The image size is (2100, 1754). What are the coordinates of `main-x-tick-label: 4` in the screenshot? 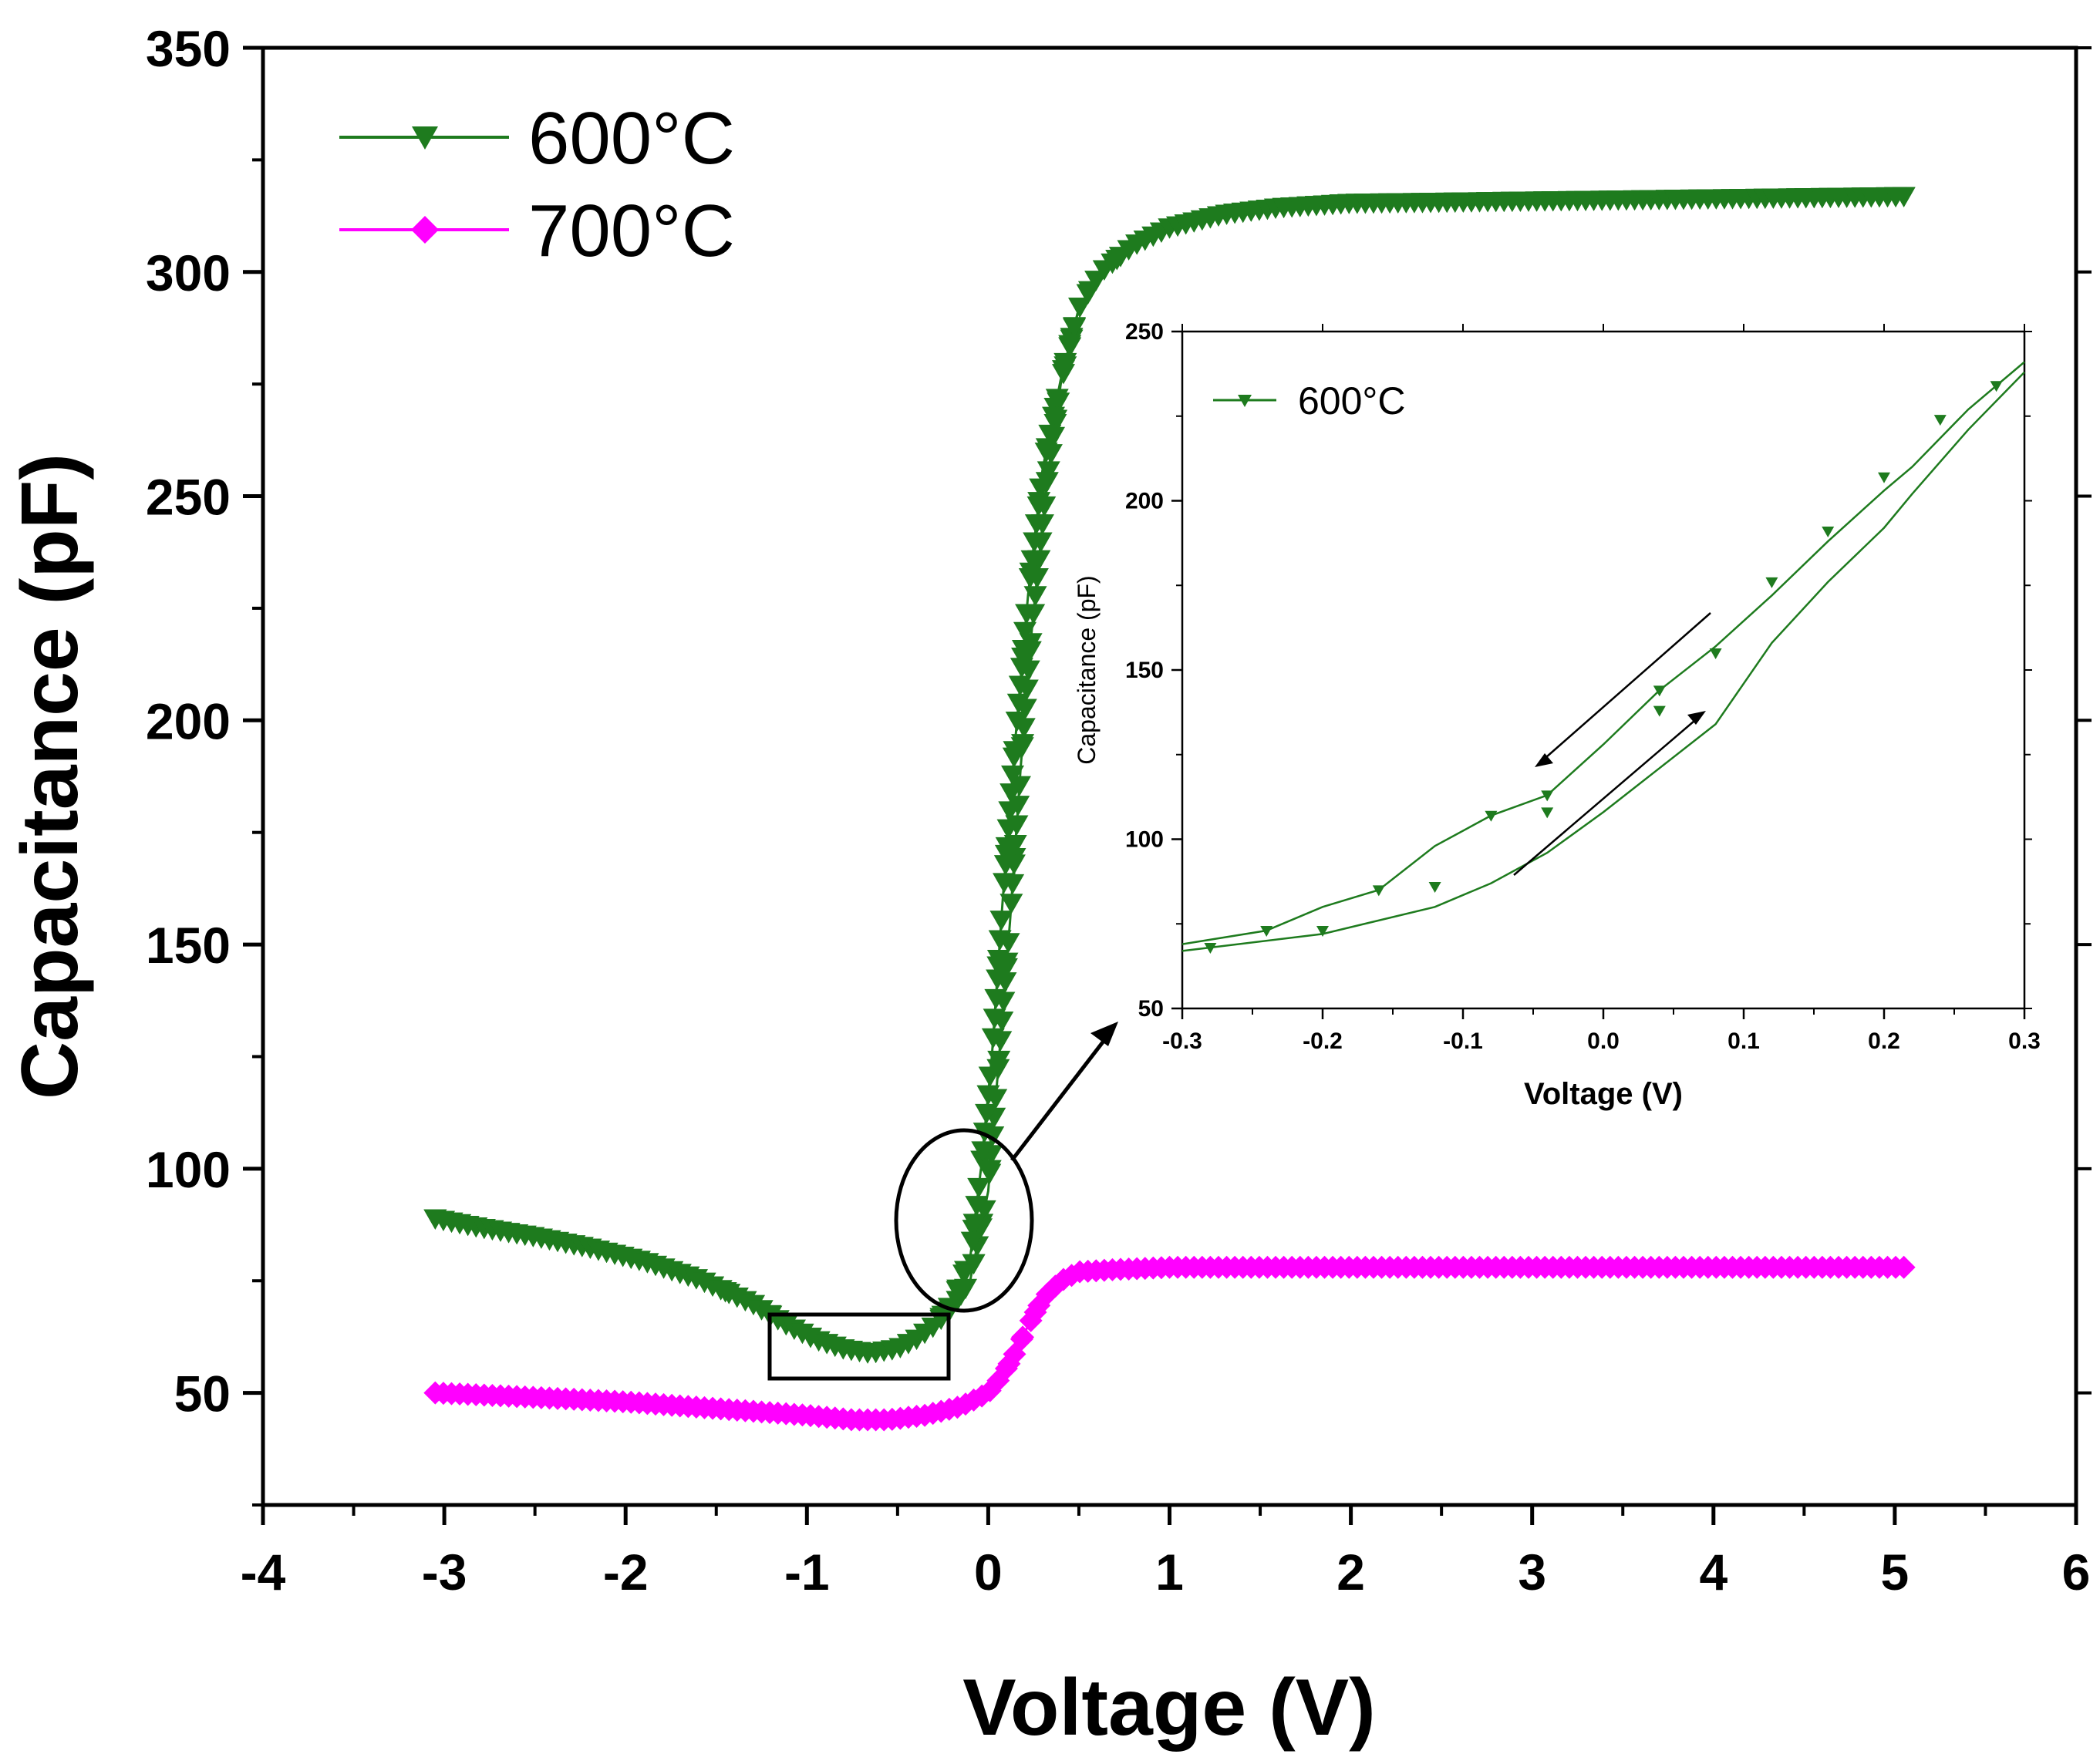 It's located at (1713, 1572).